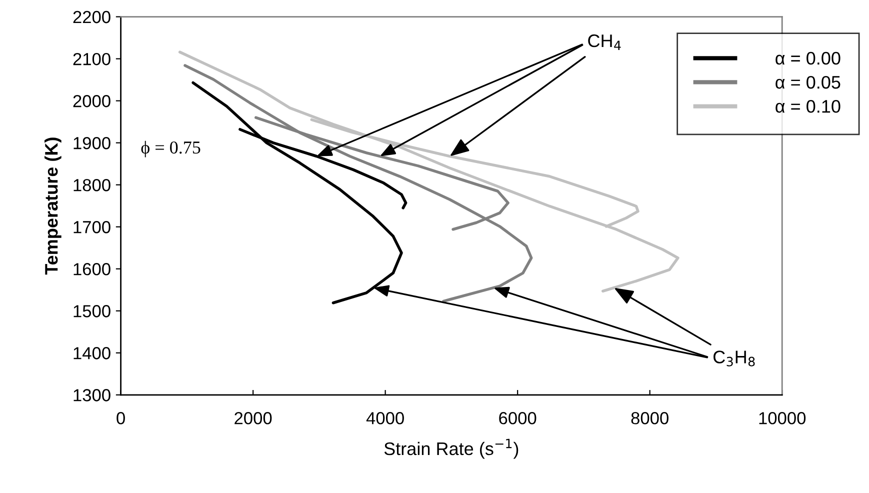 This screenshot has width=869, height=493. Describe the element at coordinates (92, 395) in the screenshot. I see `y-tick-label: 1300` at that location.